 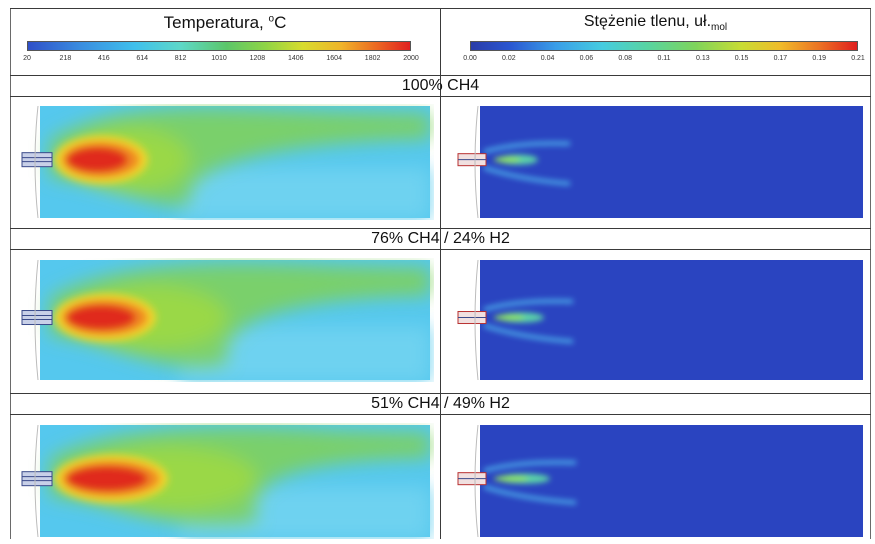 What do you see at coordinates (216, 22) in the screenshot?
I see `temperature-title-text: Temperatura,` at bounding box center [216, 22].